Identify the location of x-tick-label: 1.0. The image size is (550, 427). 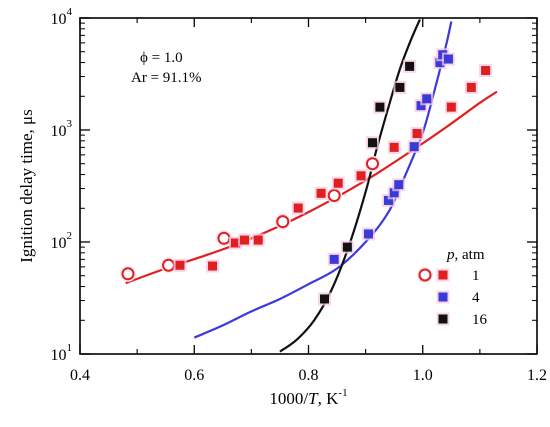
(423, 375).